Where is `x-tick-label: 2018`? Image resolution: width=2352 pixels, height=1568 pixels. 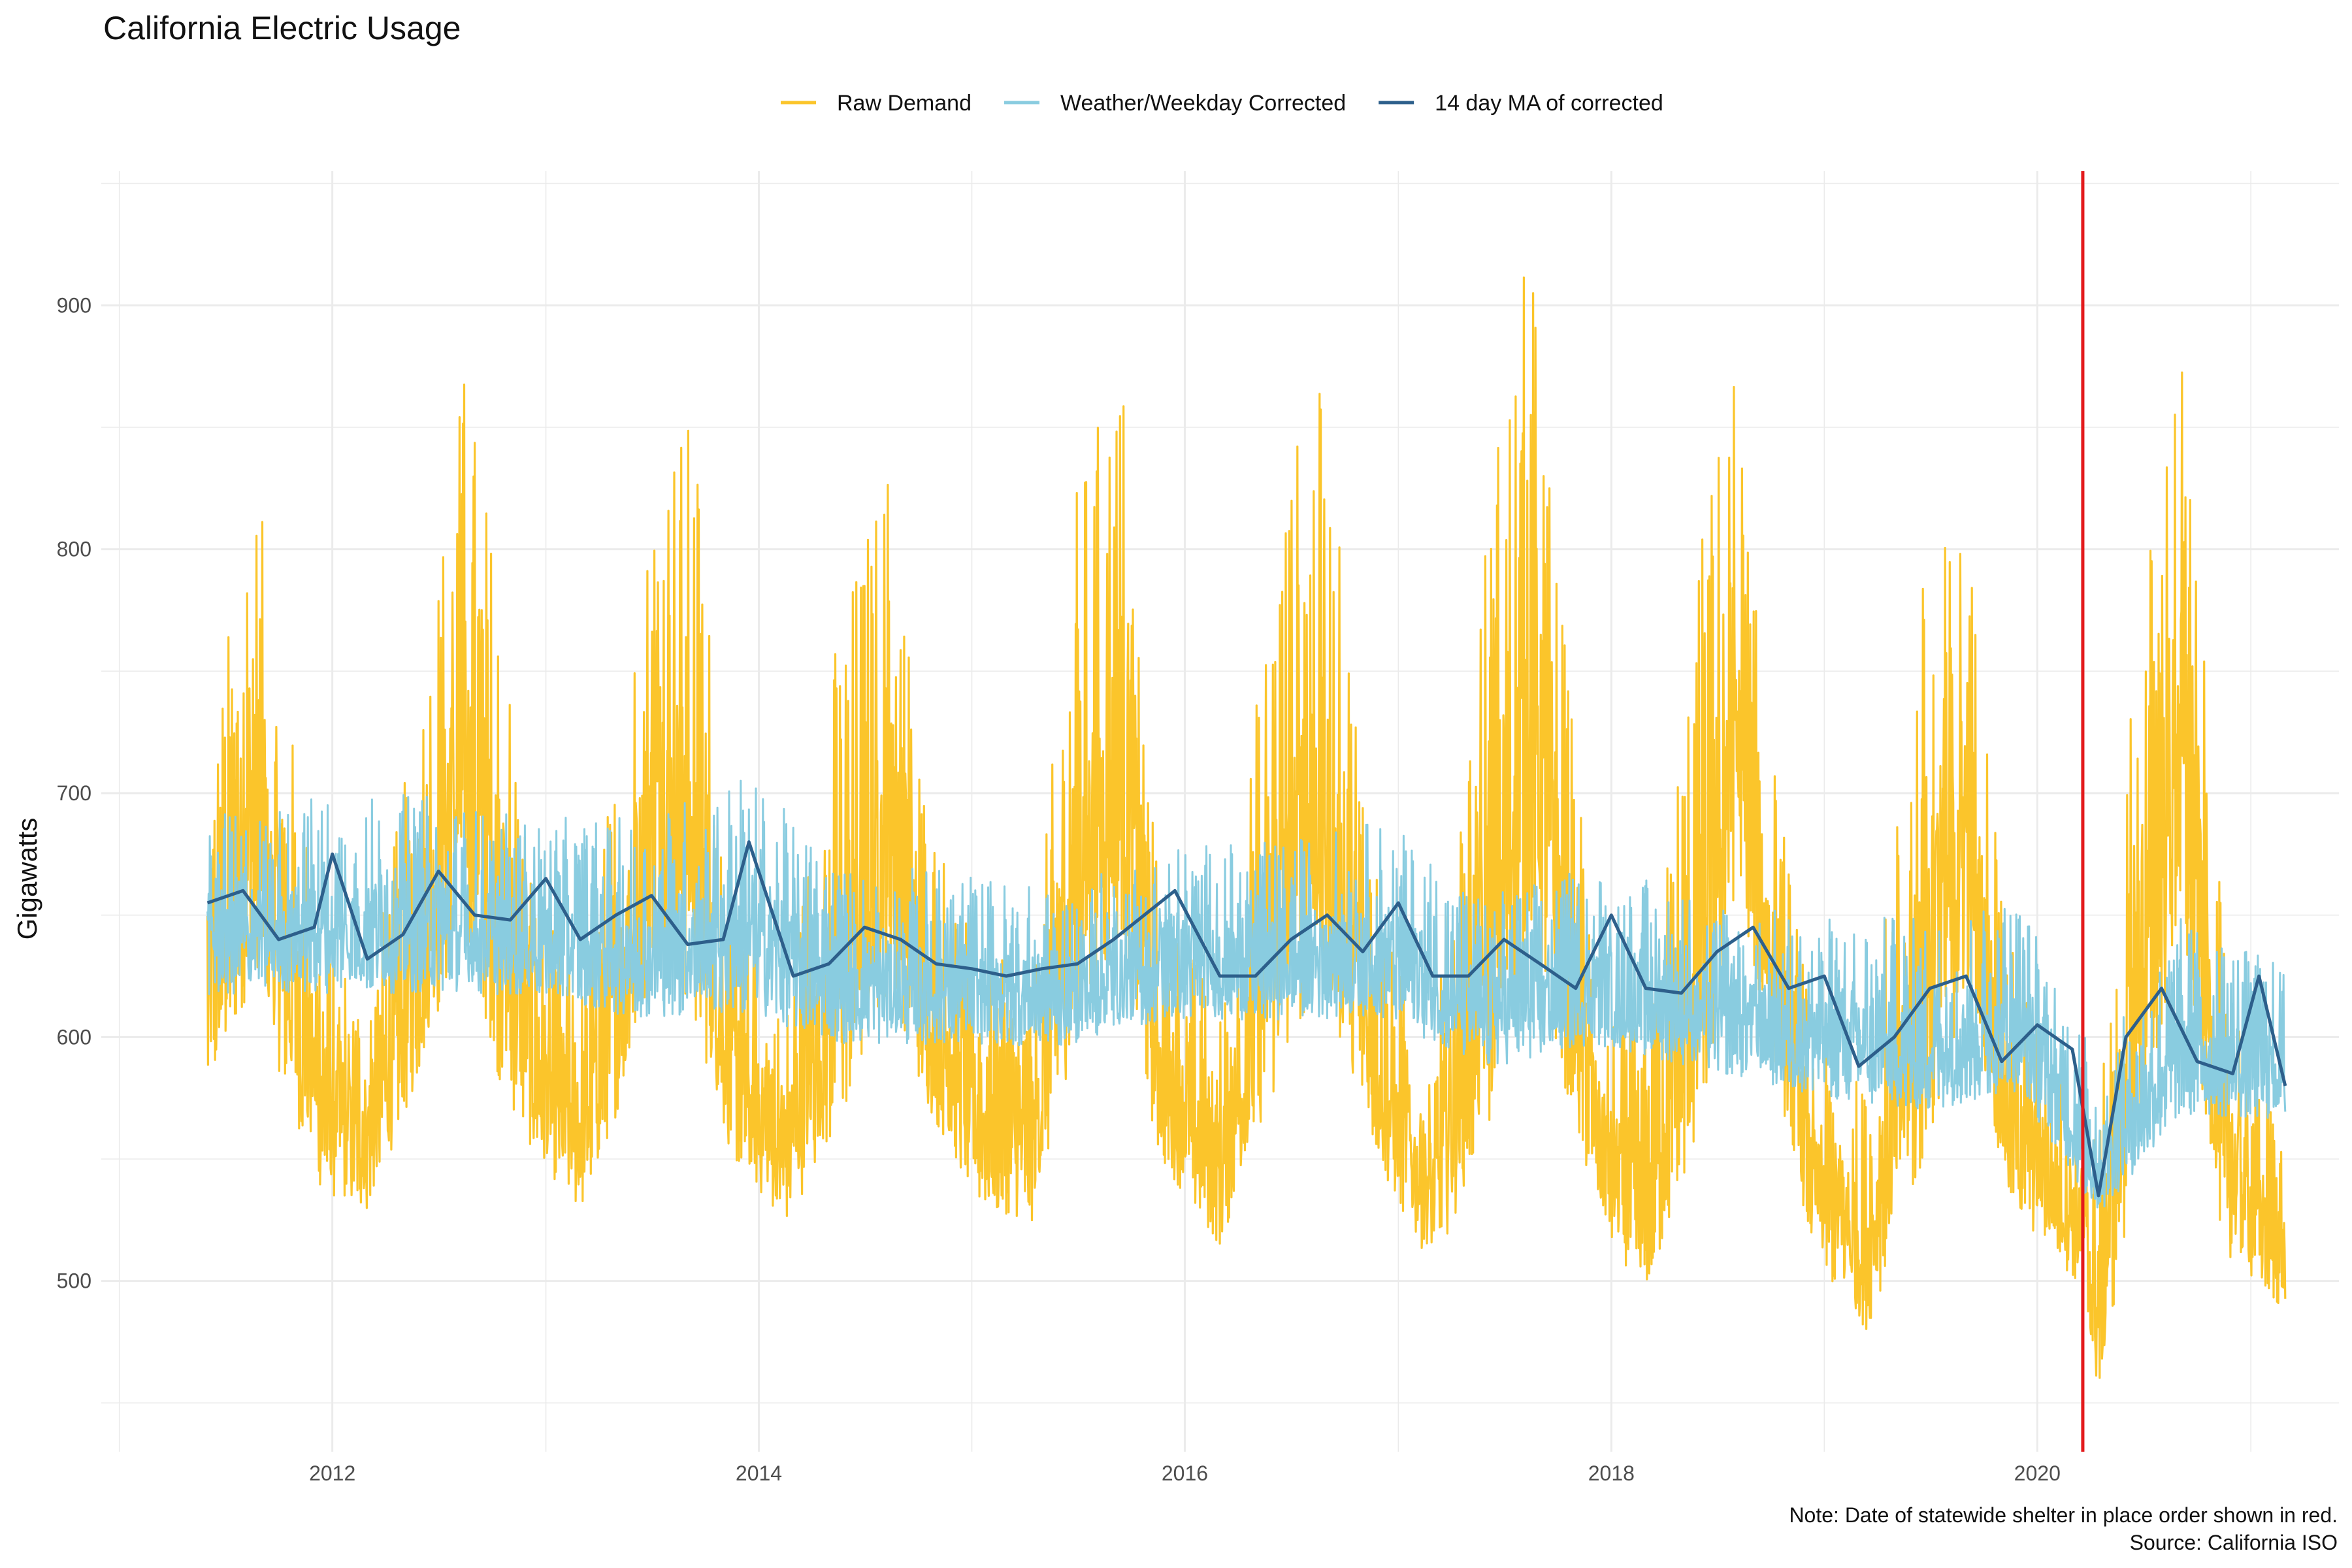
x-tick-label: 2018 is located at coordinates (1611, 1473).